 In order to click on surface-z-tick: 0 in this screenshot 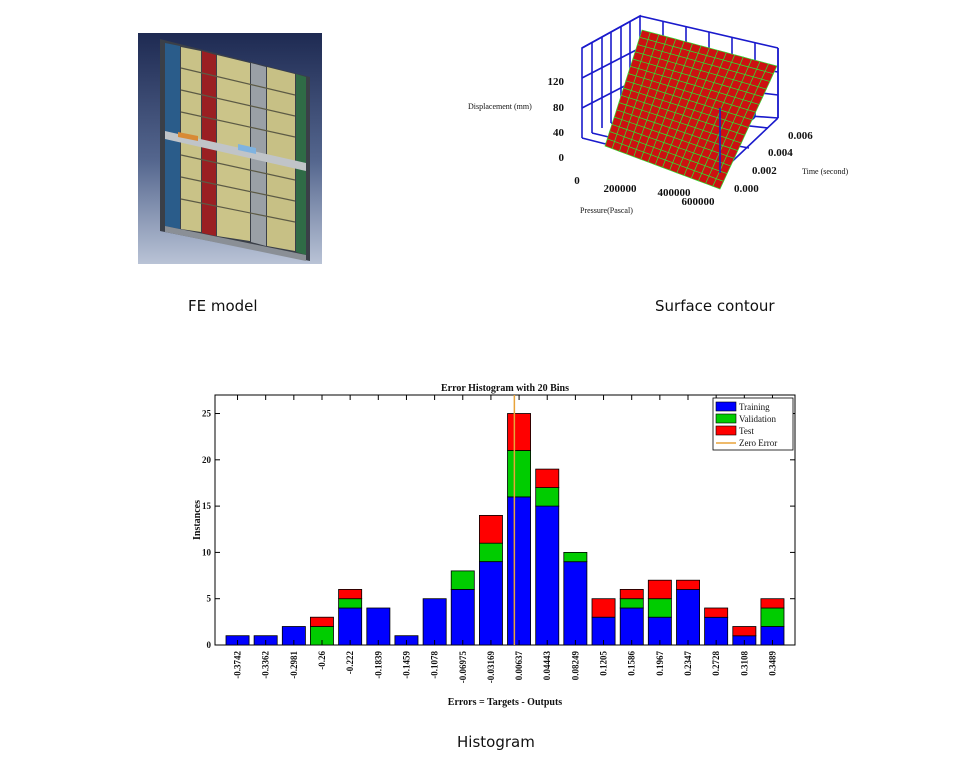, I will do `click(562, 158)`.